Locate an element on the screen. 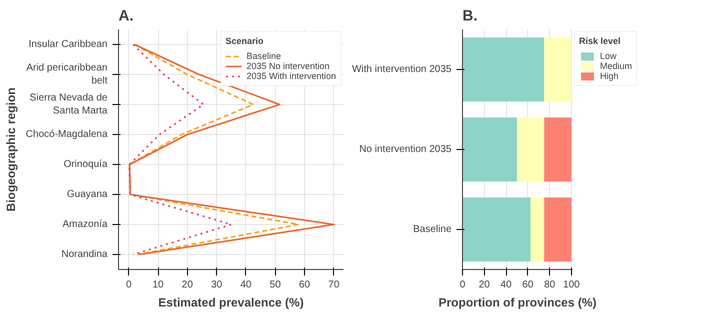 The image size is (725, 325). y-axis-title: Biogeographic region is located at coordinates (11, 149).